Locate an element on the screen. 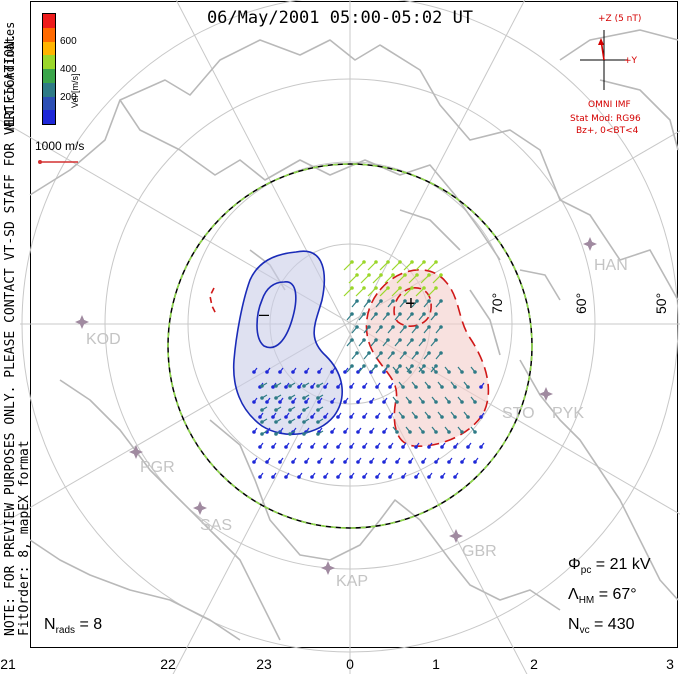 This screenshot has height=674, width=680. reference-vector-label: 1000 m/s is located at coordinates (60, 146).